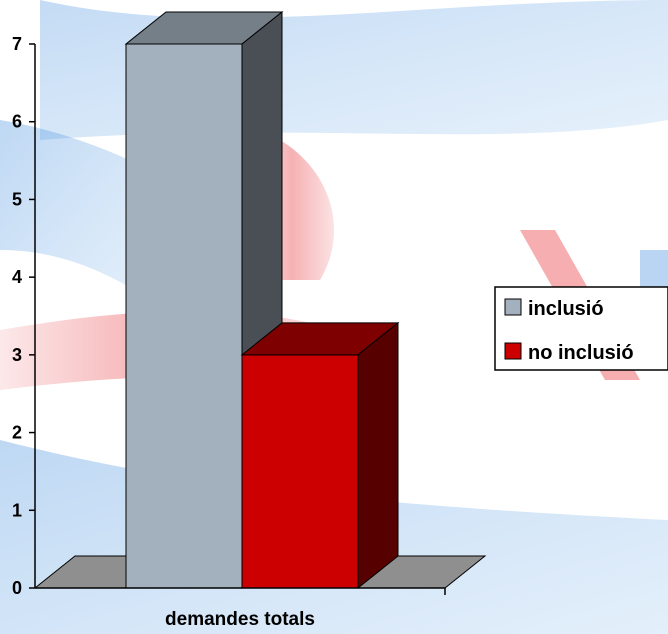 This screenshot has width=668, height=634. Describe the element at coordinates (17, 433) in the screenshot. I see `y-tick-label: 2` at that location.